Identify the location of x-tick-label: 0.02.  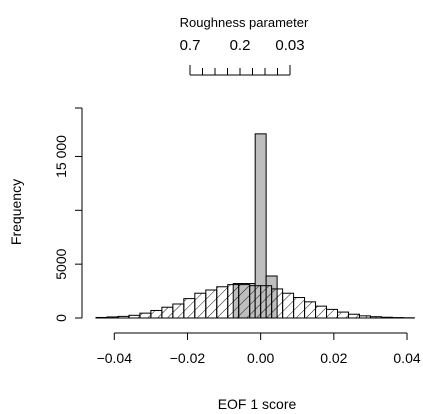
(333, 358).